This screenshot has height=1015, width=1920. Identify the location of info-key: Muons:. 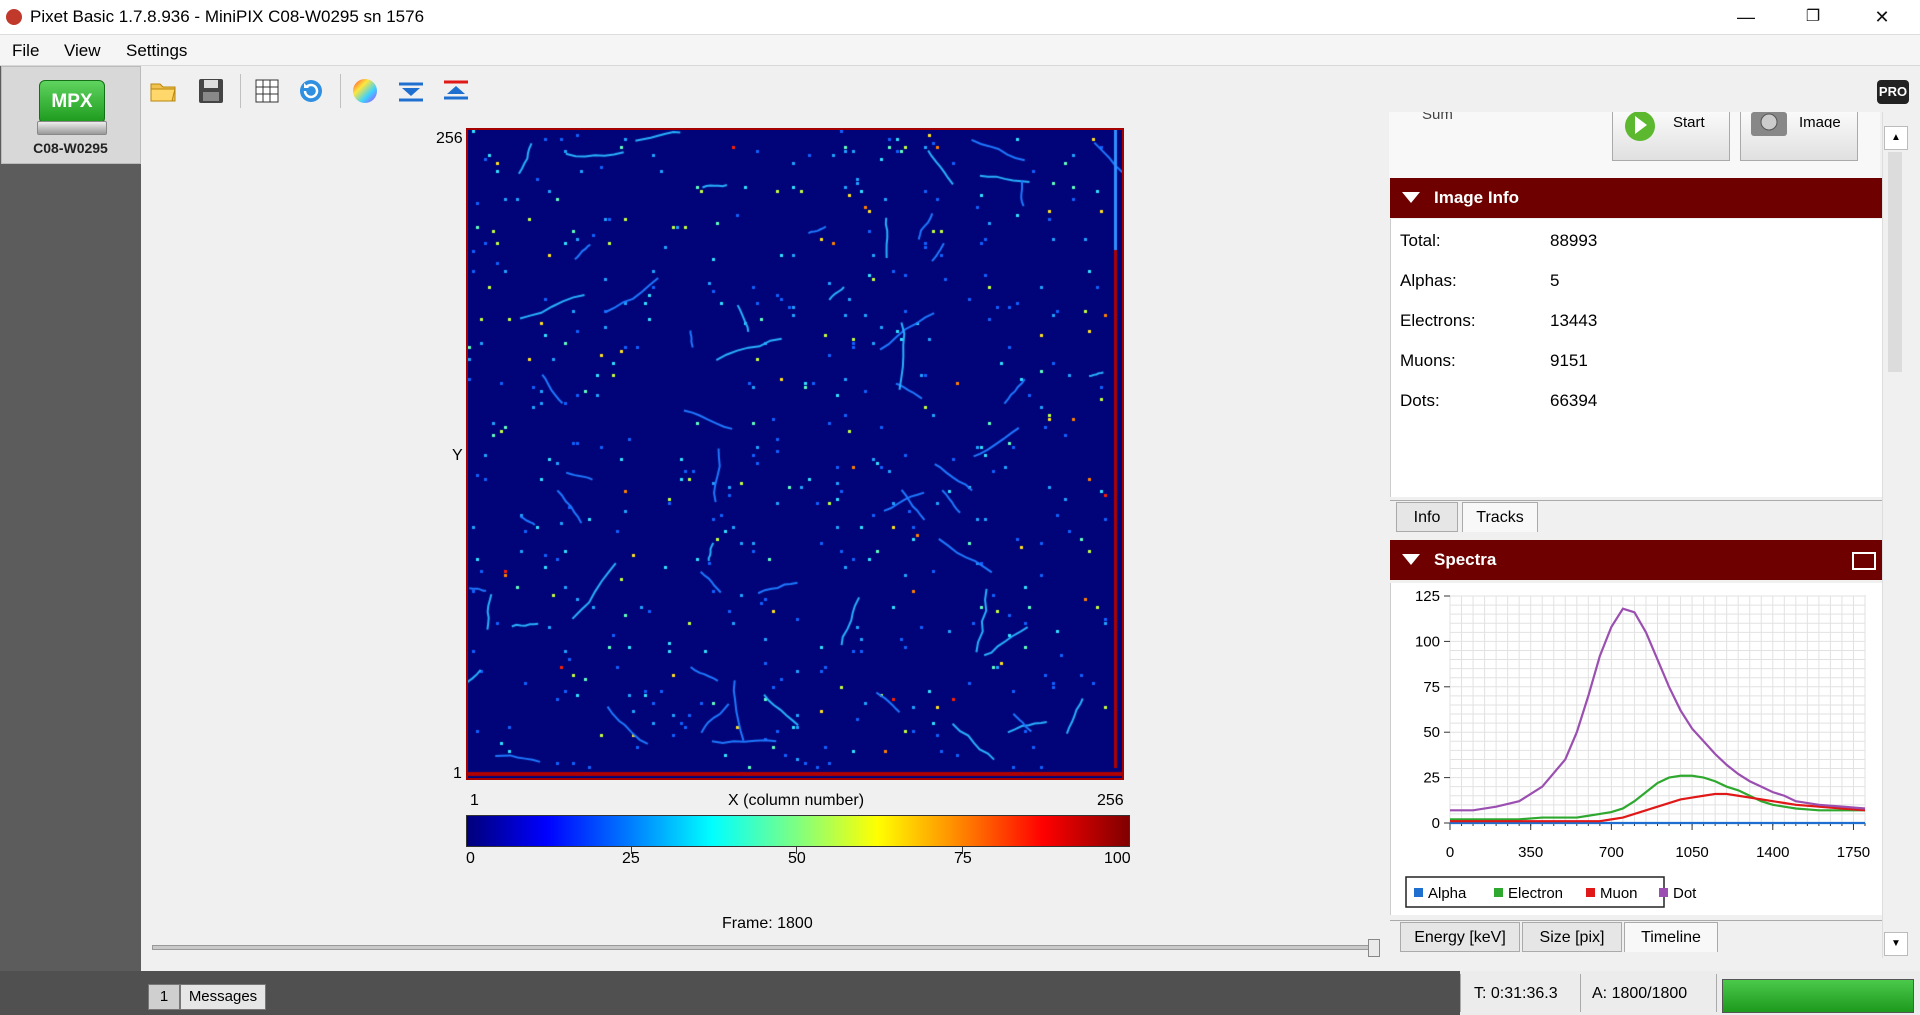
(1428, 360).